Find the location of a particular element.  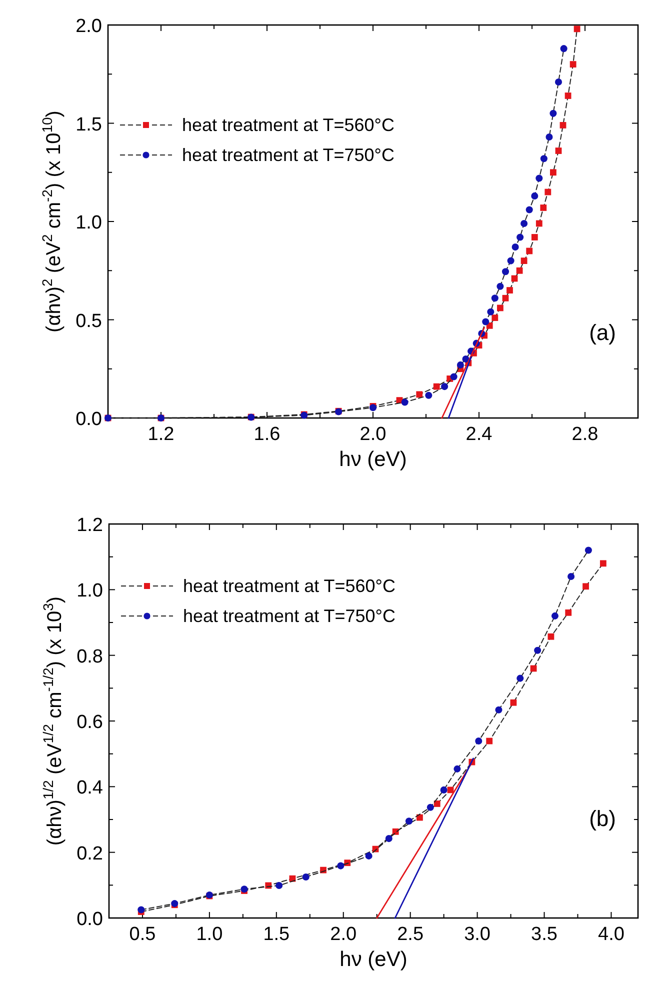

x-tick-label: 1.0 is located at coordinates (209, 934).